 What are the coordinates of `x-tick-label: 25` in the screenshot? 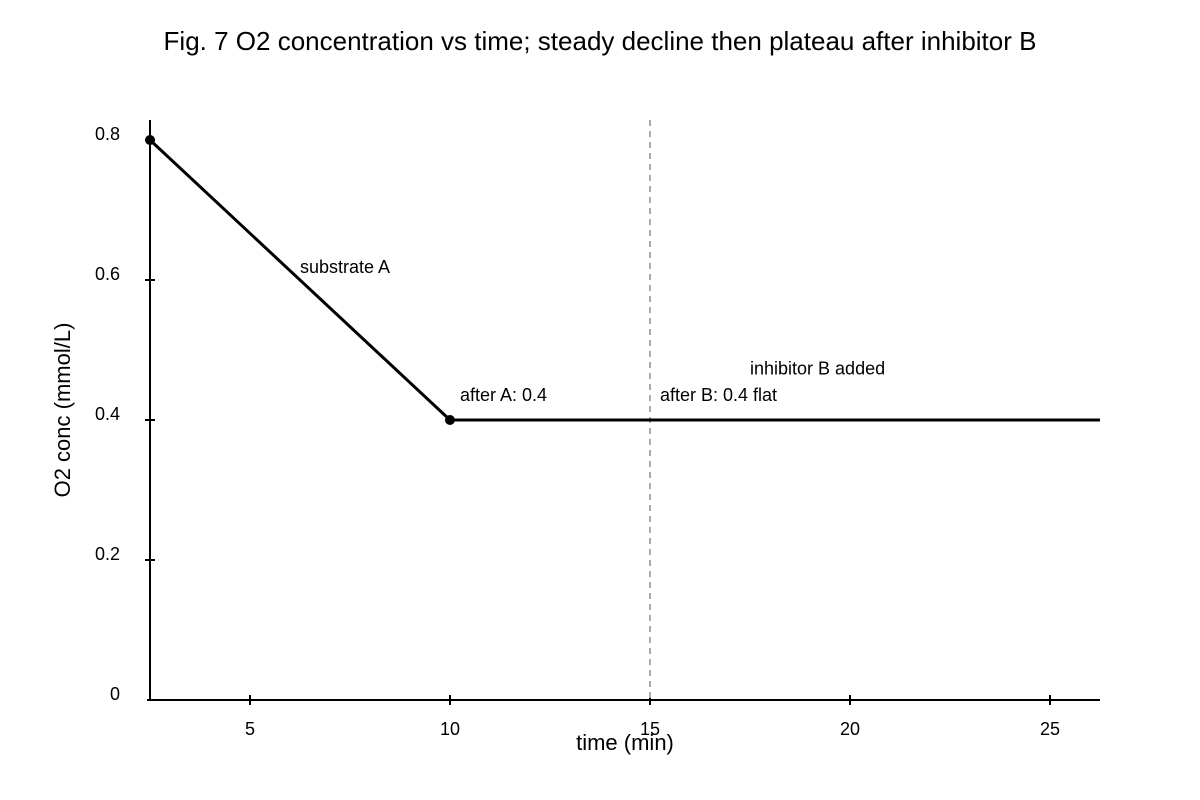 It's located at (1050, 729).